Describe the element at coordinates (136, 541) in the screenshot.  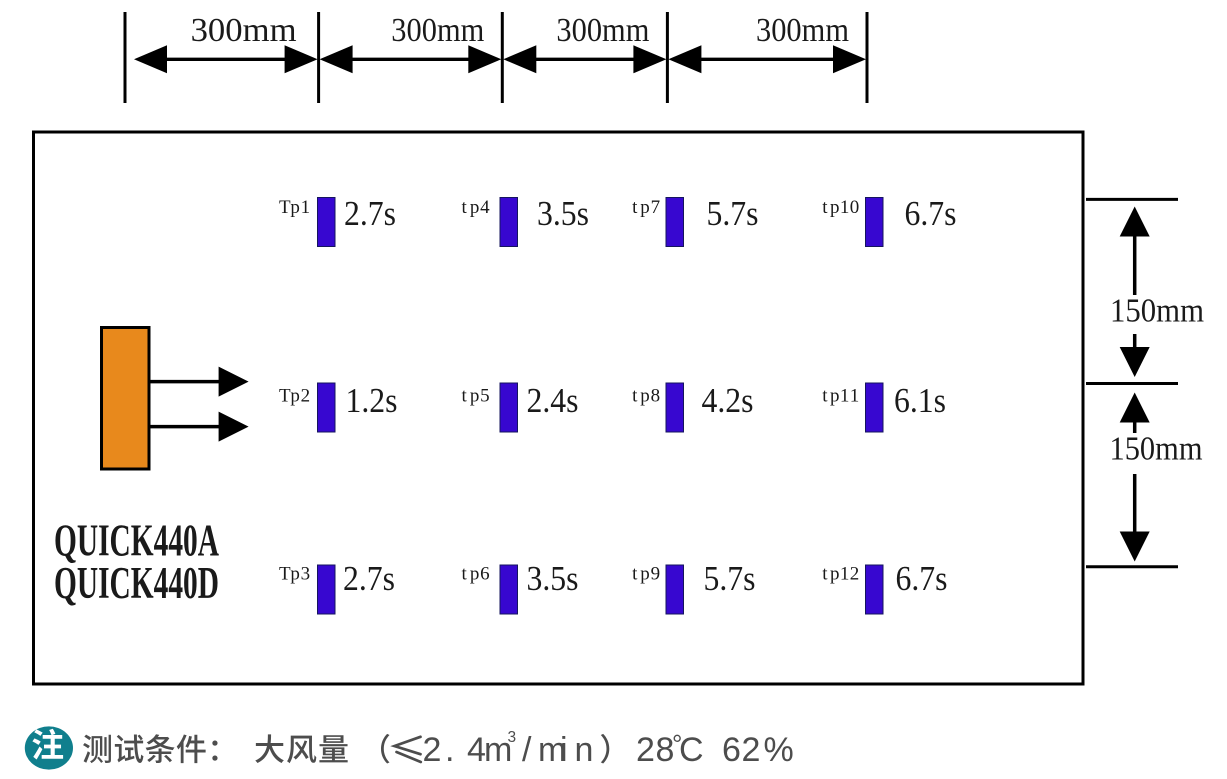
I see `svg-text: QUICK440A` at that location.